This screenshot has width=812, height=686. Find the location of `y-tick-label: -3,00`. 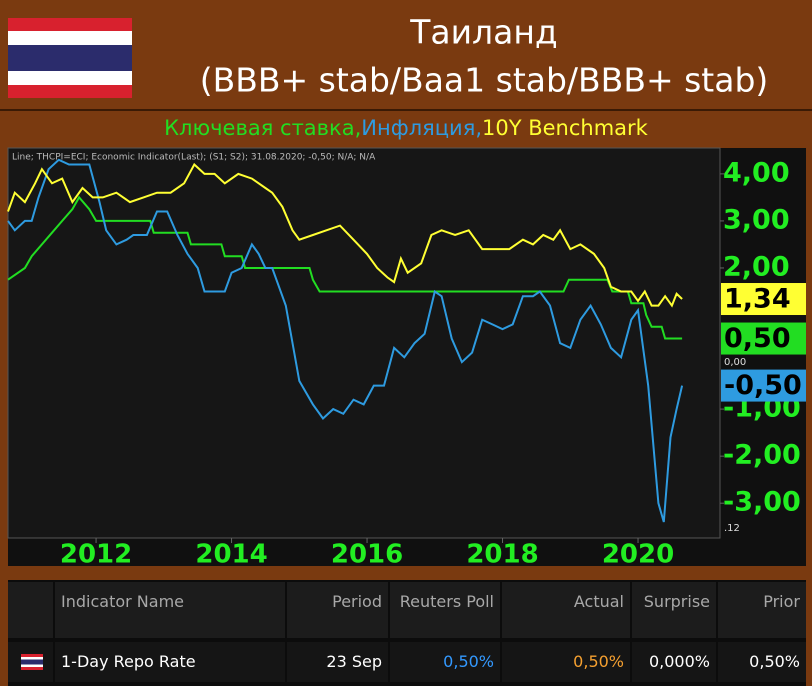

y-tick-label: -3,00 is located at coordinates (762, 502).